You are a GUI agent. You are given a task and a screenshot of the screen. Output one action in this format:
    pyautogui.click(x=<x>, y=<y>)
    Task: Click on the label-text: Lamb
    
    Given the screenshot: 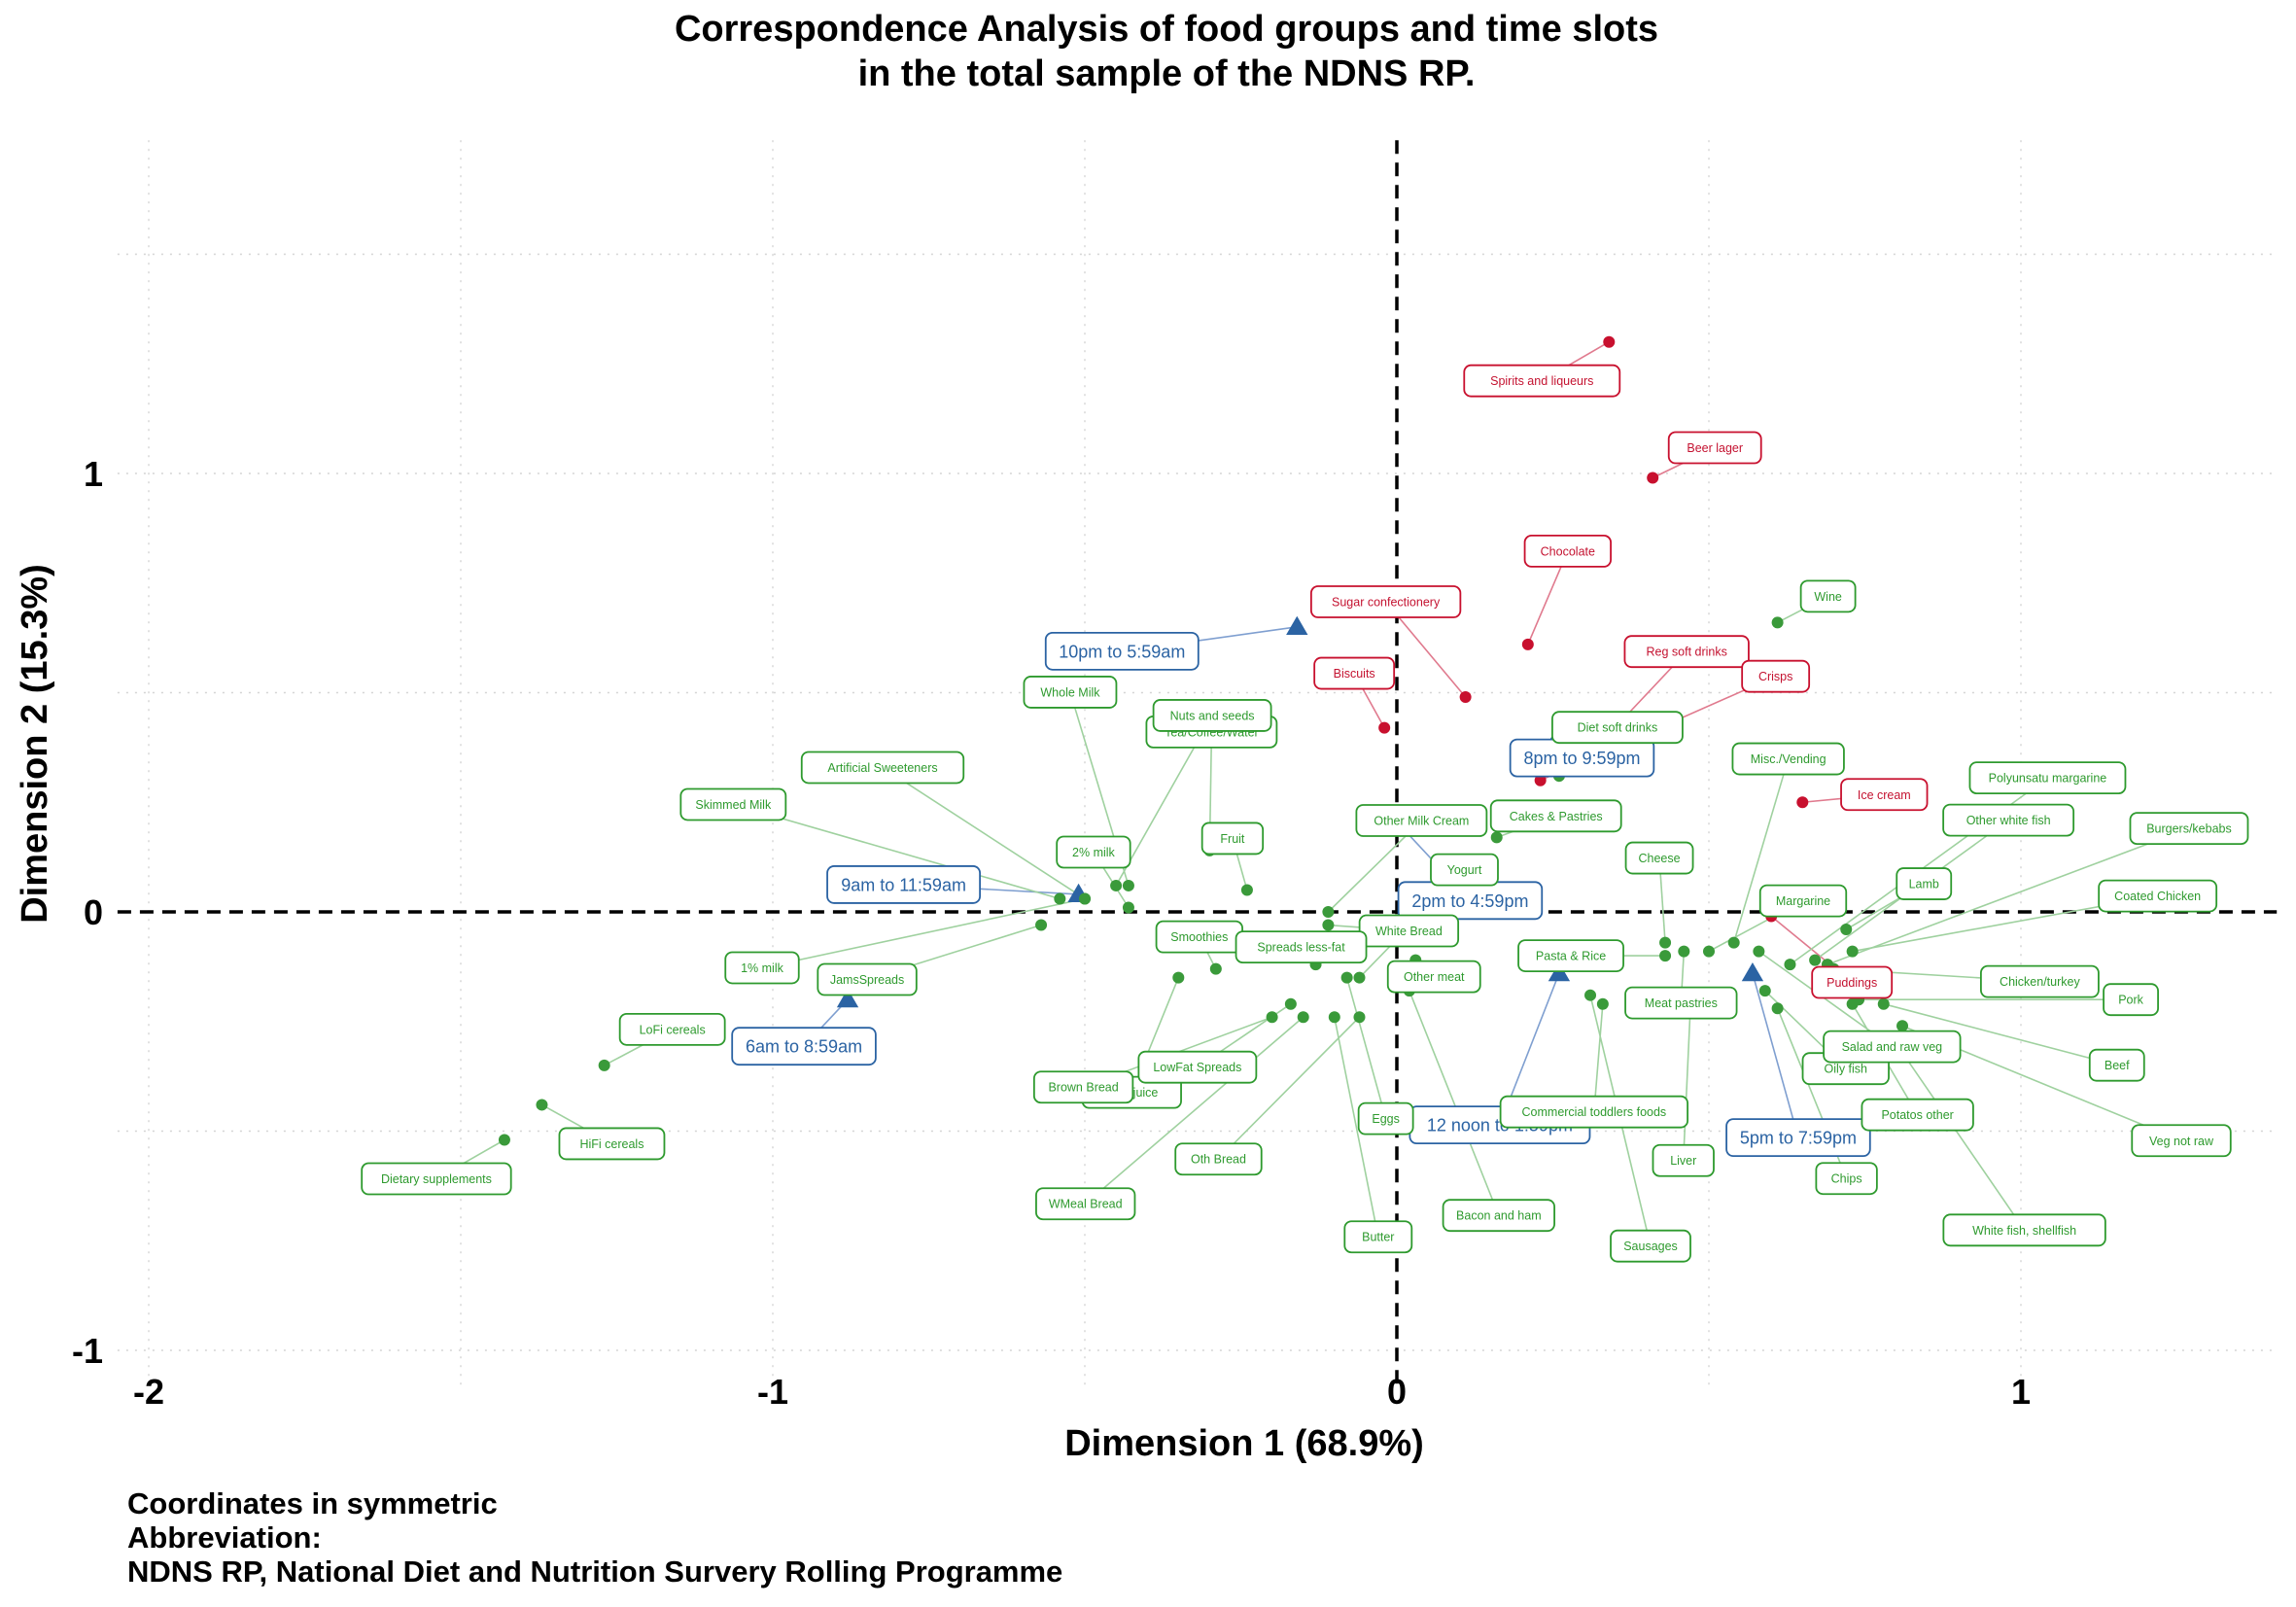 What is the action you would take?
    pyautogui.click(x=1924, y=884)
    